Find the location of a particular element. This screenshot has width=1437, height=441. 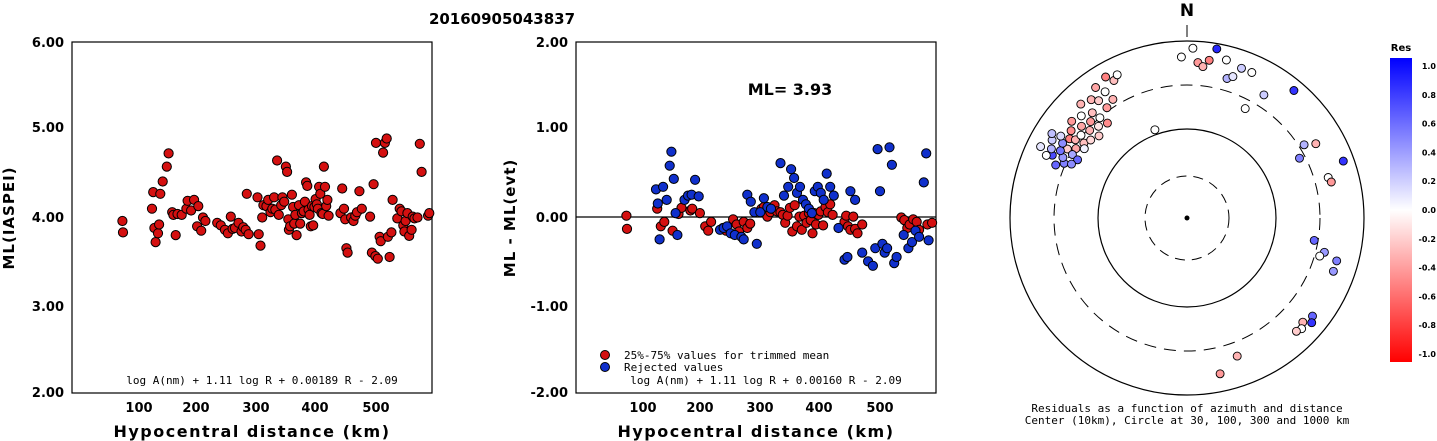

colorbar-tick-labels: 1.0 0.8 0.6 0.4 0.2 0.0 -0.2 -0.4 -0.6 -0.8 -1.0 is located at coordinates (1428, 210).